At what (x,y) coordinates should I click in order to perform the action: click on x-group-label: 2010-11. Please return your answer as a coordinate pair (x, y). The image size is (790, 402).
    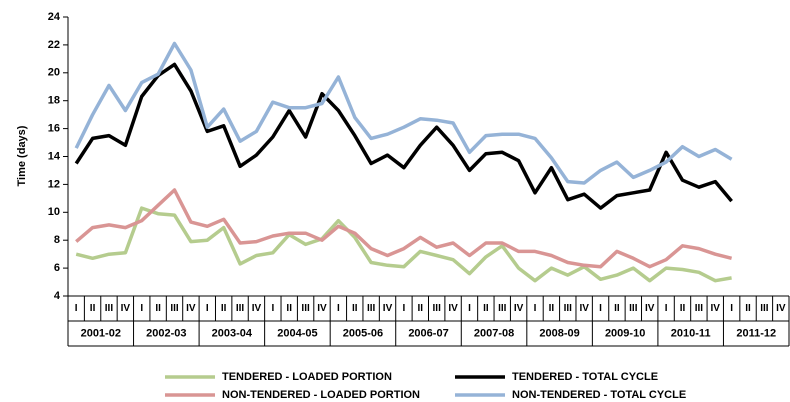
    Looking at the image, I should click on (691, 333).